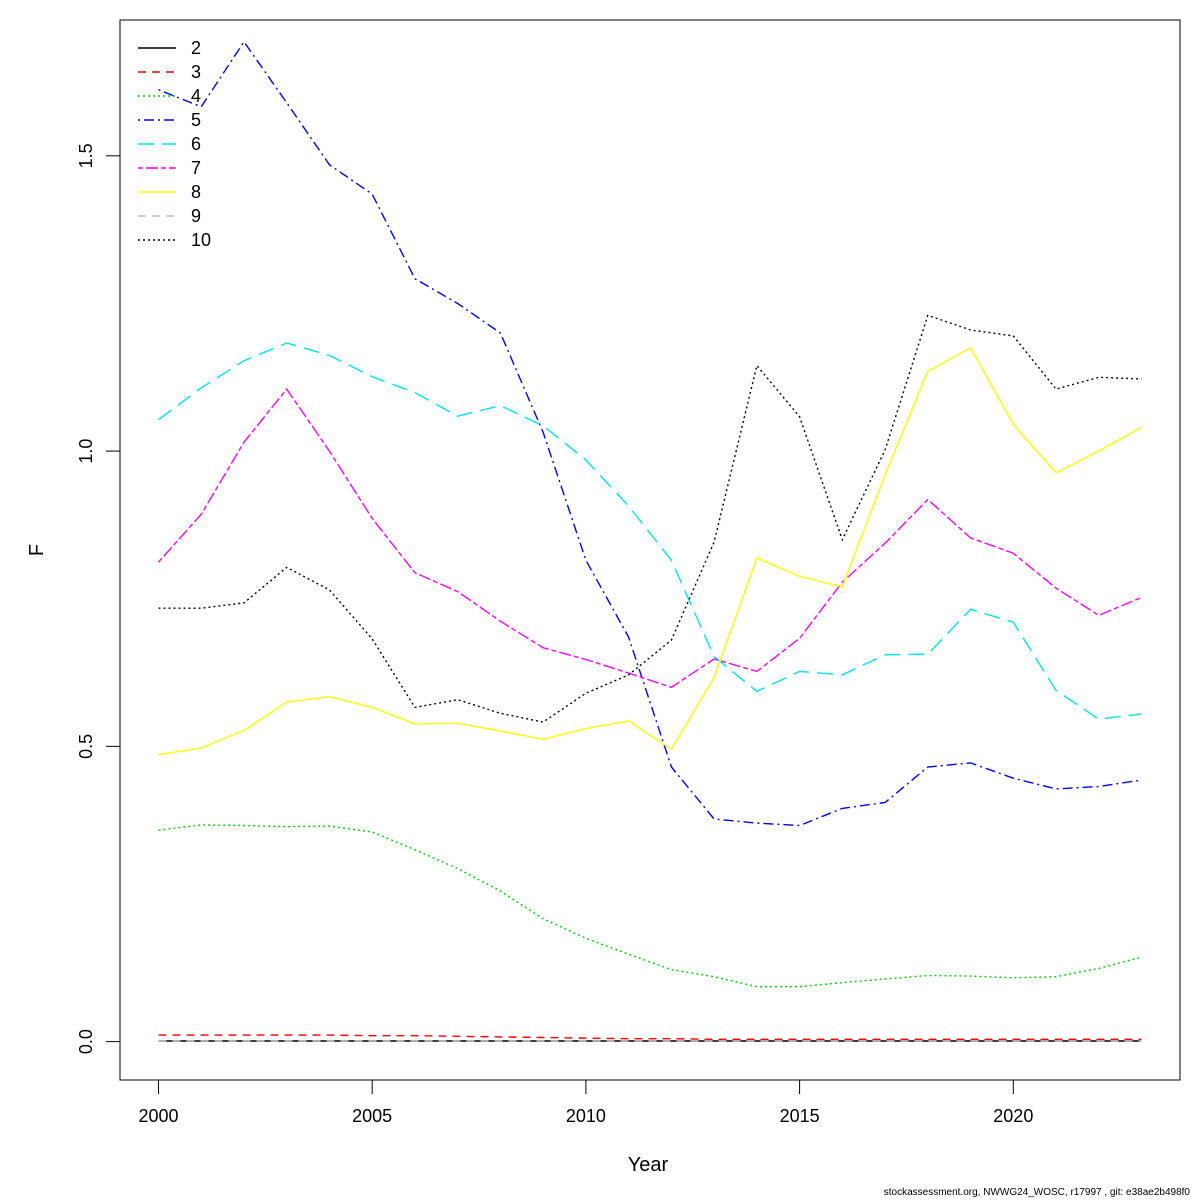 This screenshot has height=1200, width=1200. What do you see at coordinates (174, 144) in the screenshot?
I see `legend: 2 3 4 5 6 7 8 9 10` at bounding box center [174, 144].